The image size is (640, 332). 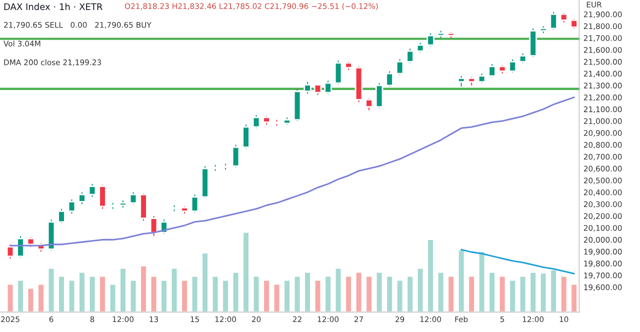 What do you see at coordinates (53, 6) in the screenshot?
I see `chart-title: DAX Index · 1h · XETR` at bounding box center [53, 6].